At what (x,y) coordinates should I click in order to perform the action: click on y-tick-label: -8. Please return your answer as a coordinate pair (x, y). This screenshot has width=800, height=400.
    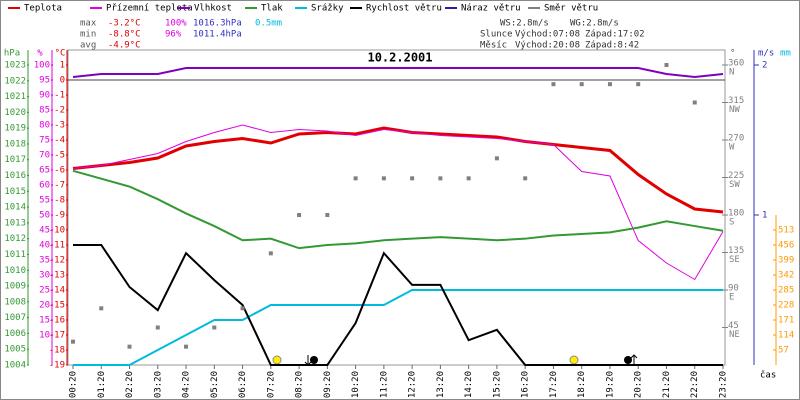
    Looking at the image, I should click on (59, 201).